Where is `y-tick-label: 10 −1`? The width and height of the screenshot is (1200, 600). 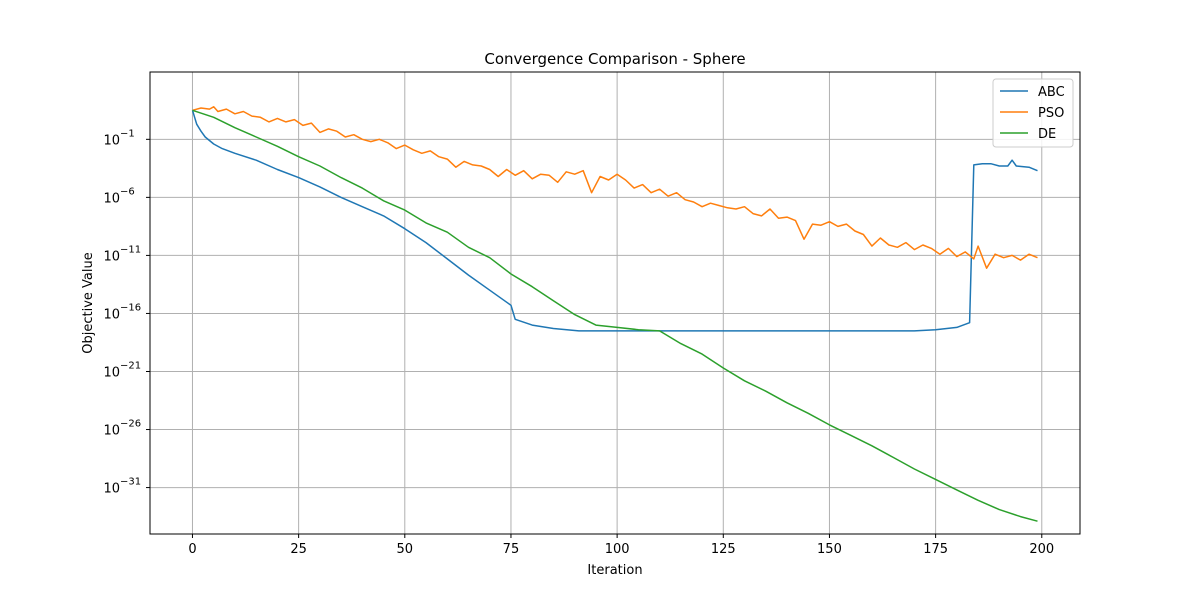 y-tick-label: 10 −1 is located at coordinates (118, 138).